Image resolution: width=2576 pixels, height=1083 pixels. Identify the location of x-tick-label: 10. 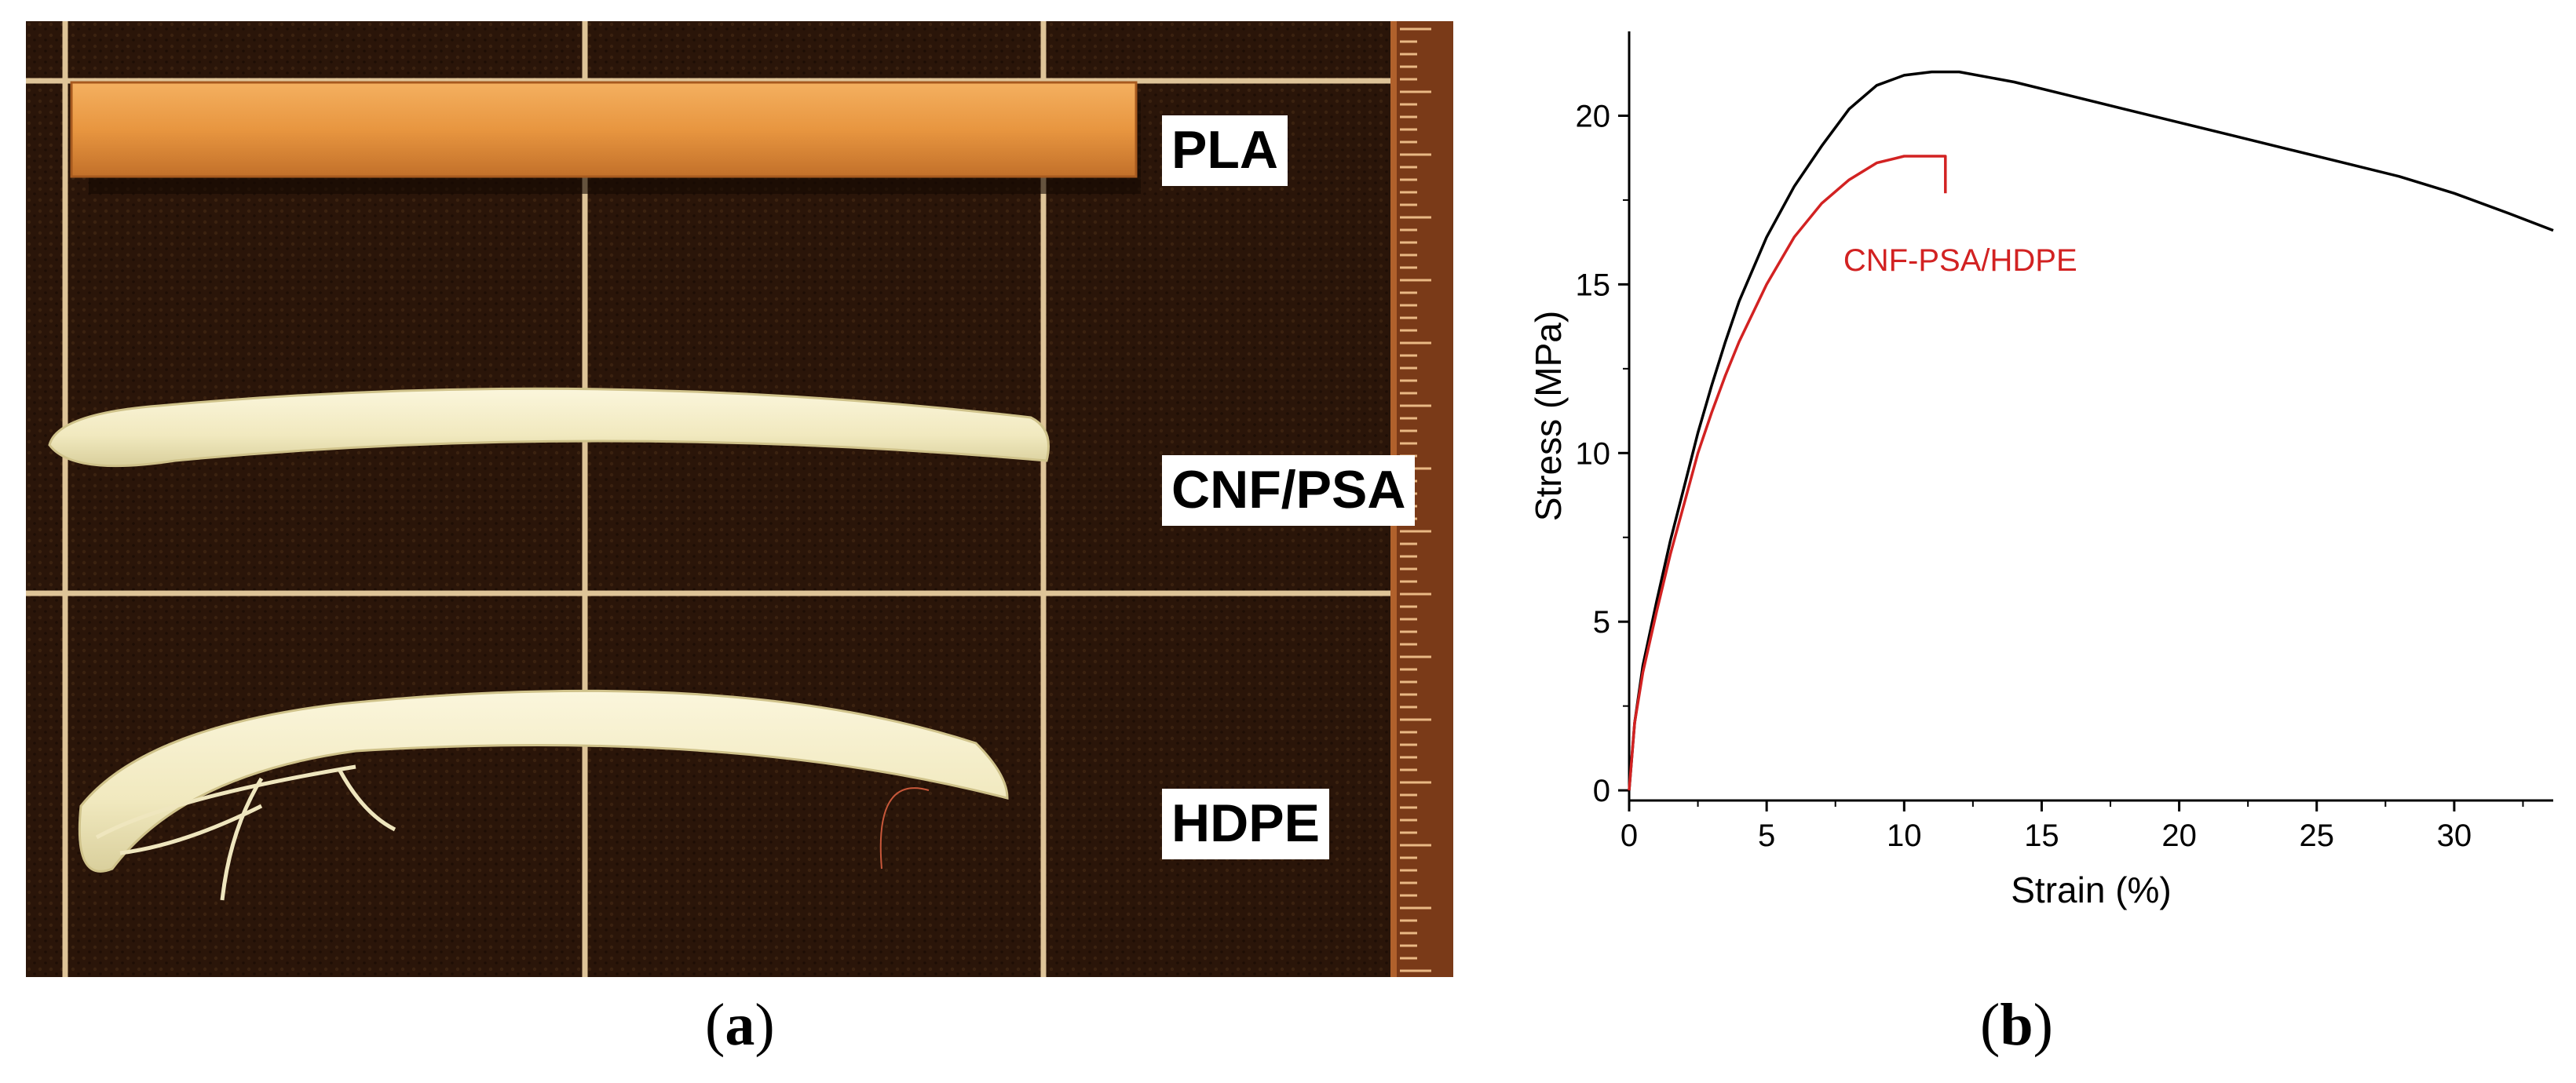
(1904, 836).